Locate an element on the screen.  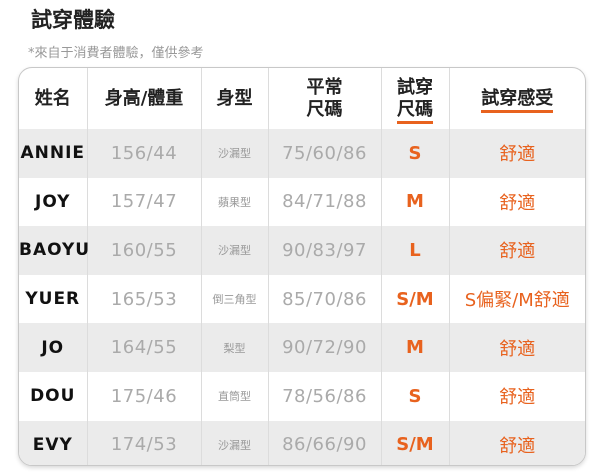
name-cell: EVY is located at coordinates (52, 444).